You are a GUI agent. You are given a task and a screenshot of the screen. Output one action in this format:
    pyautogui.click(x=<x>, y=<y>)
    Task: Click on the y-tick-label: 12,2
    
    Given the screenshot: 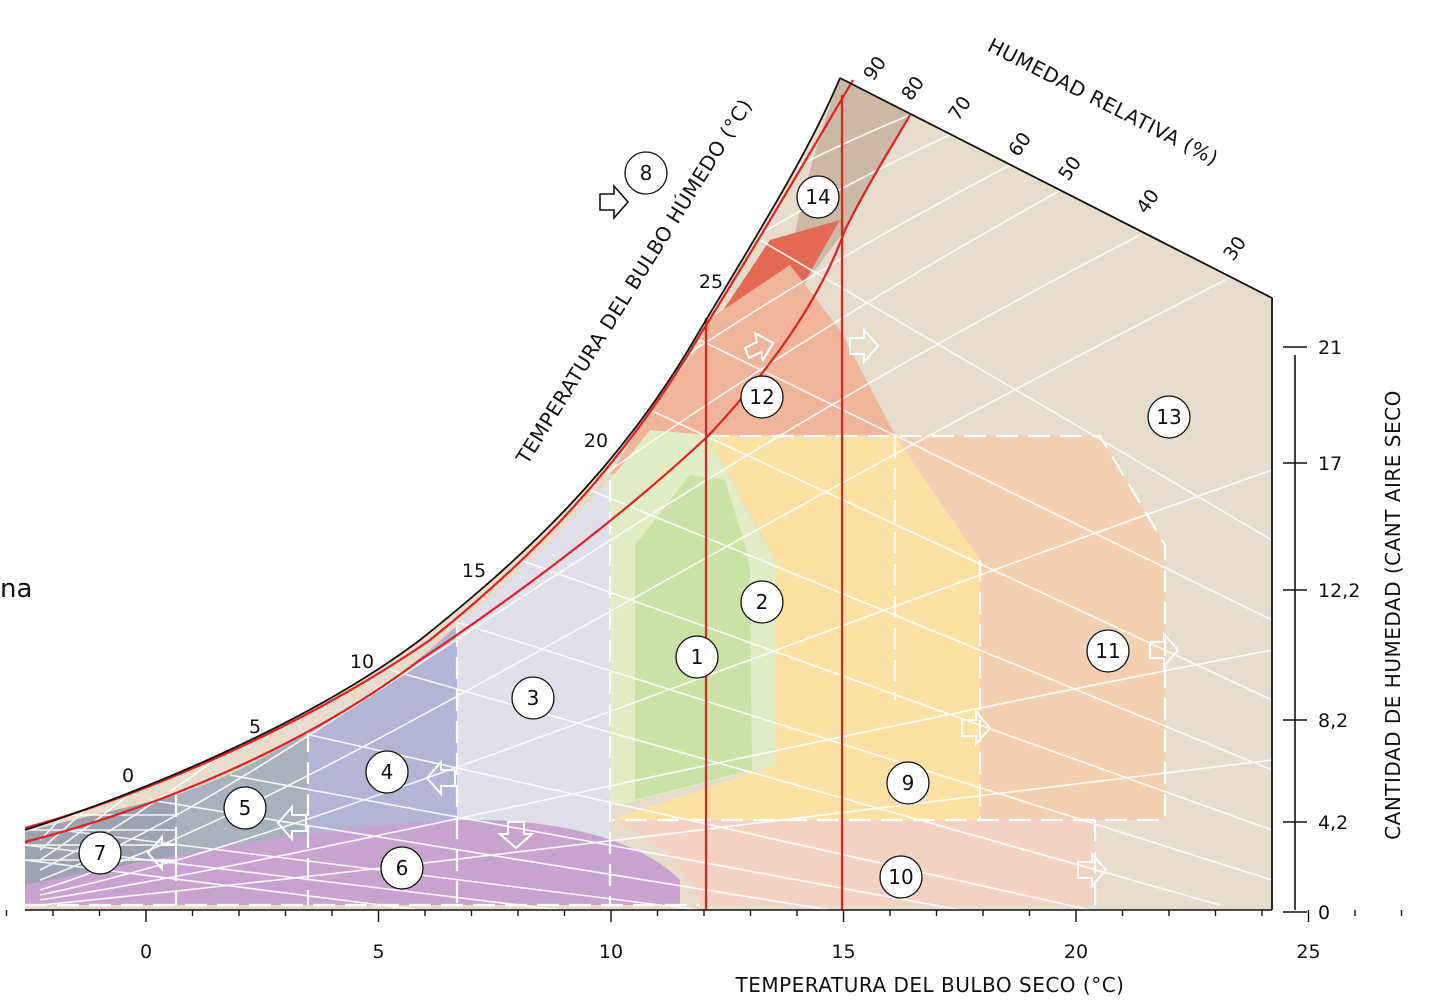 What is the action you would take?
    pyautogui.click(x=1339, y=591)
    